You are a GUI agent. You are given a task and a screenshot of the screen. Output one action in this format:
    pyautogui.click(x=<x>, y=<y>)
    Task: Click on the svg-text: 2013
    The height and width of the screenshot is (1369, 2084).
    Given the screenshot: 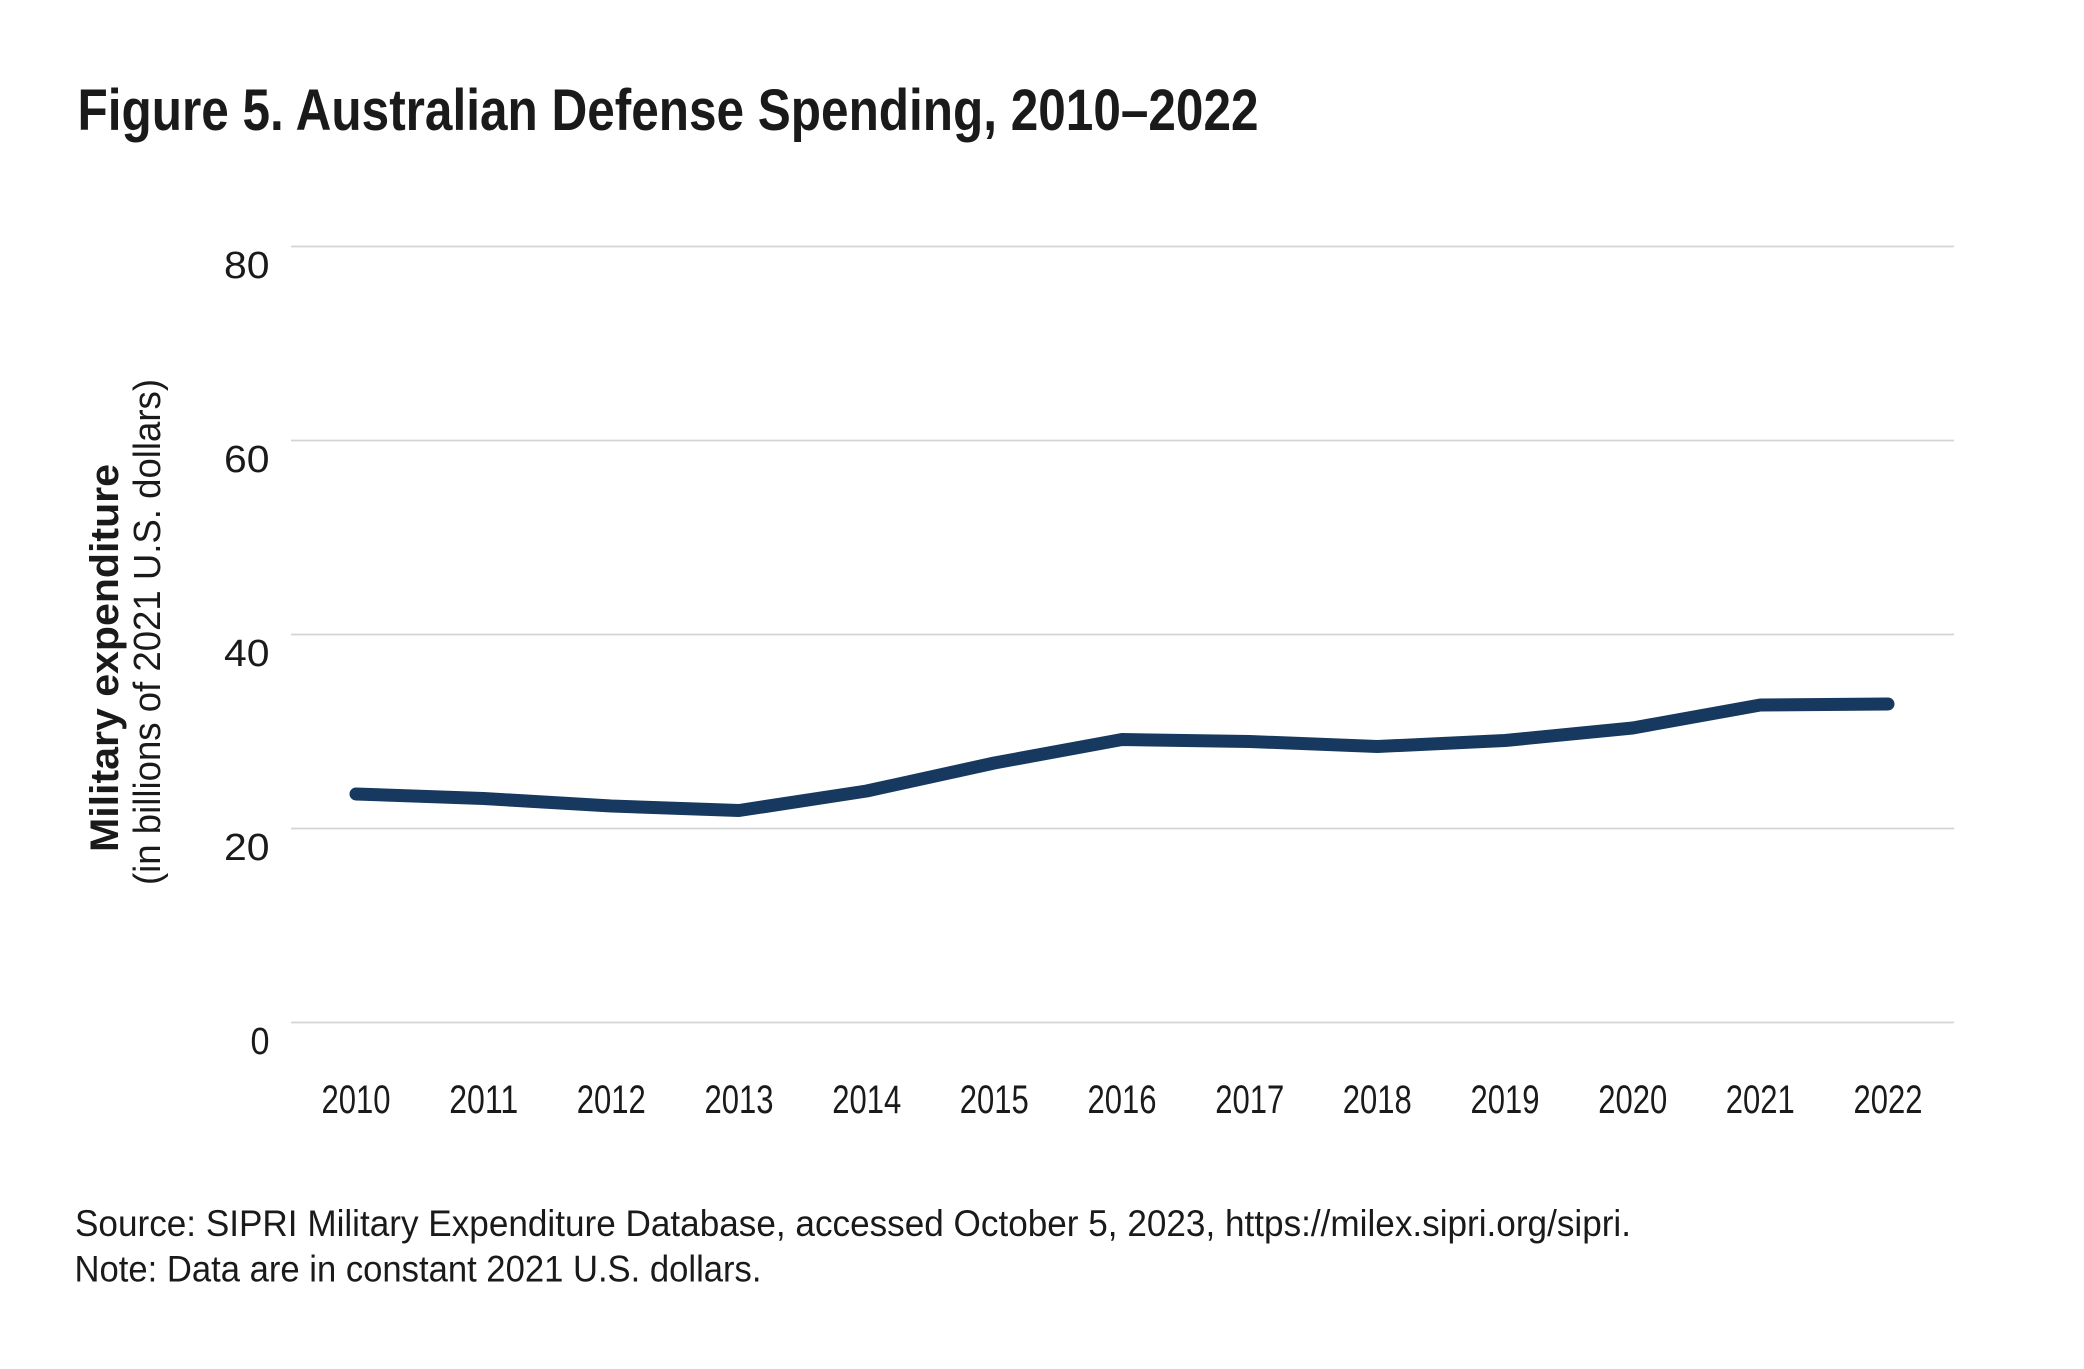 What is the action you would take?
    pyautogui.click(x=739, y=1100)
    